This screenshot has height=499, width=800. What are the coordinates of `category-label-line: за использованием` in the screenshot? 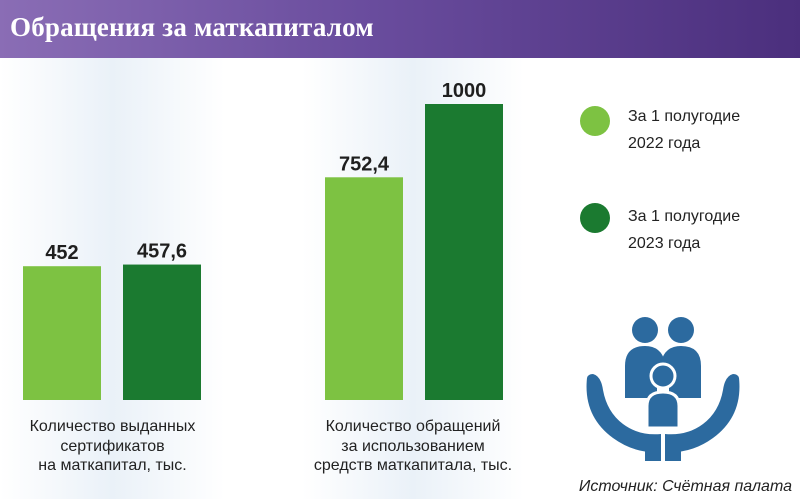 It's located at (413, 446).